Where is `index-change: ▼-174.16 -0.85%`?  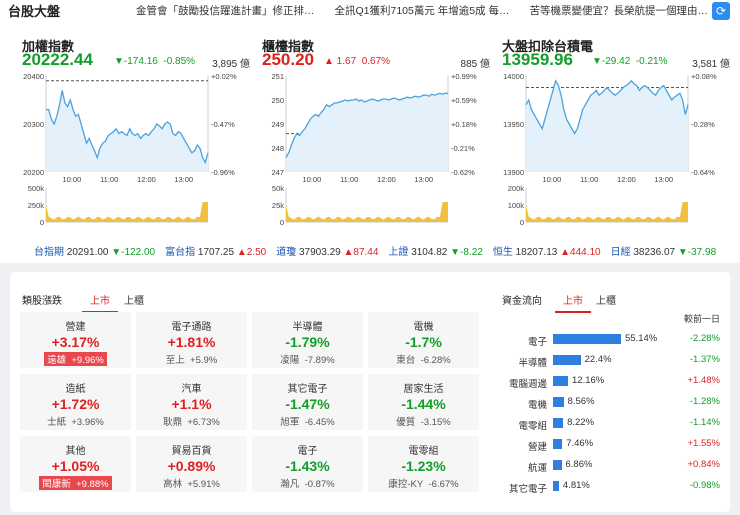
index-change: ▼-174.16 -0.85% is located at coordinates (155, 61).